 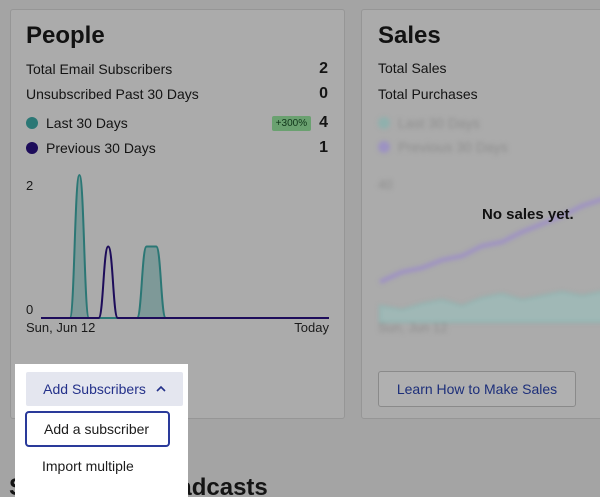 I want to click on previous-30-days-value: 1, so click(x=323, y=147).